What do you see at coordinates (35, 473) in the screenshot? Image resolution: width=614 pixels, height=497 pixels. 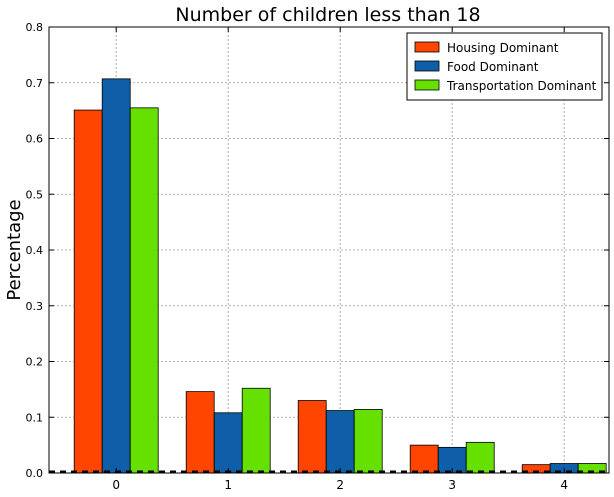 I see `y-tick-label: 0.0` at bounding box center [35, 473].